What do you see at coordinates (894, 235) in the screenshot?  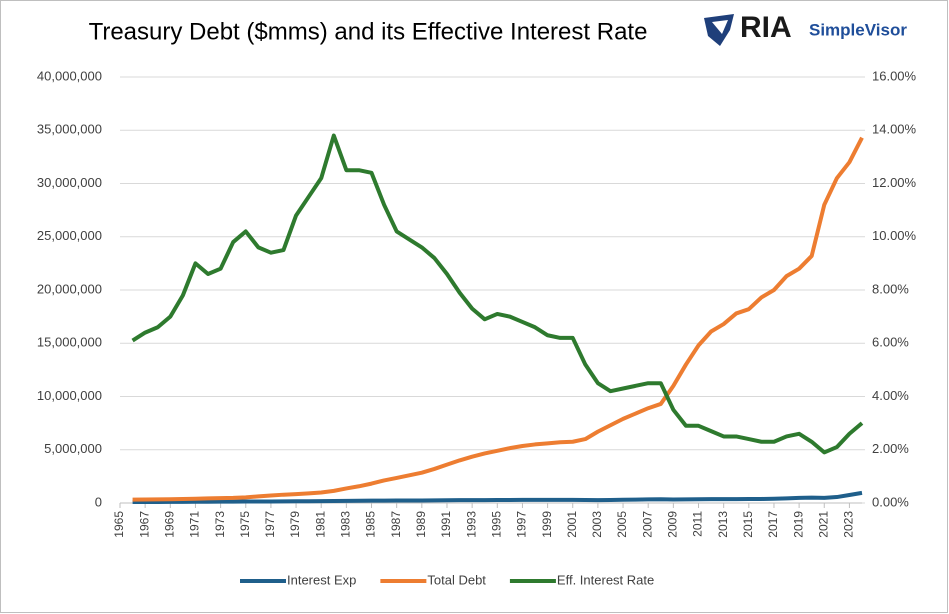 I see `y2-tick-label: 10.00%` at bounding box center [894, 235].